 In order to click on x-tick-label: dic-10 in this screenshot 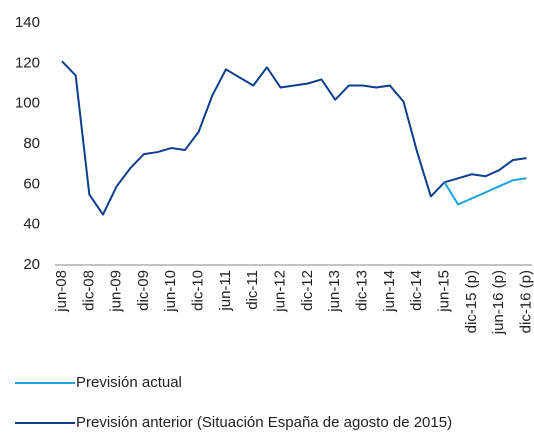, I will do `click(198, 290)`.